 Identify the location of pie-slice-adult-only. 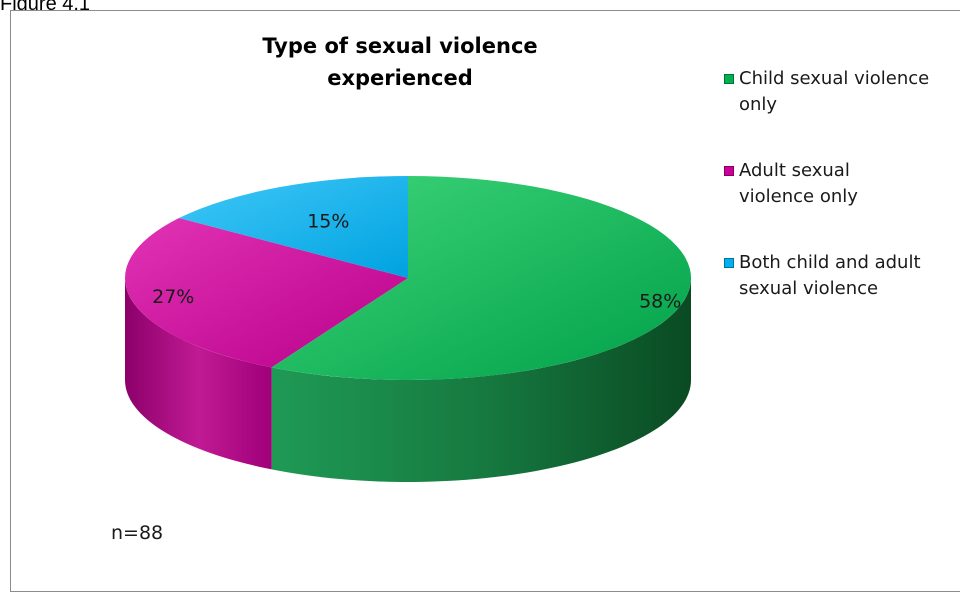
(267, 293).